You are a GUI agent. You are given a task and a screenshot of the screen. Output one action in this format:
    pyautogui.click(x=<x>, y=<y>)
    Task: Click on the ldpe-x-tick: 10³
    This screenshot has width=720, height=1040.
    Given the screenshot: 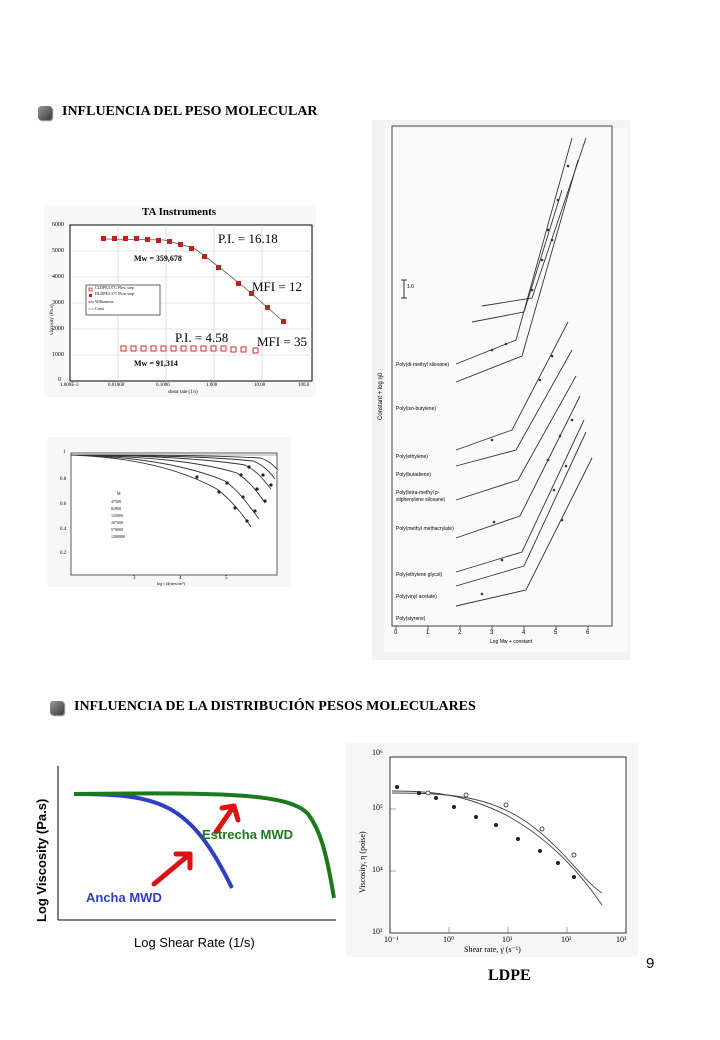 What is the action you would take?
    pyautogui.click(x=621, y=939)
    